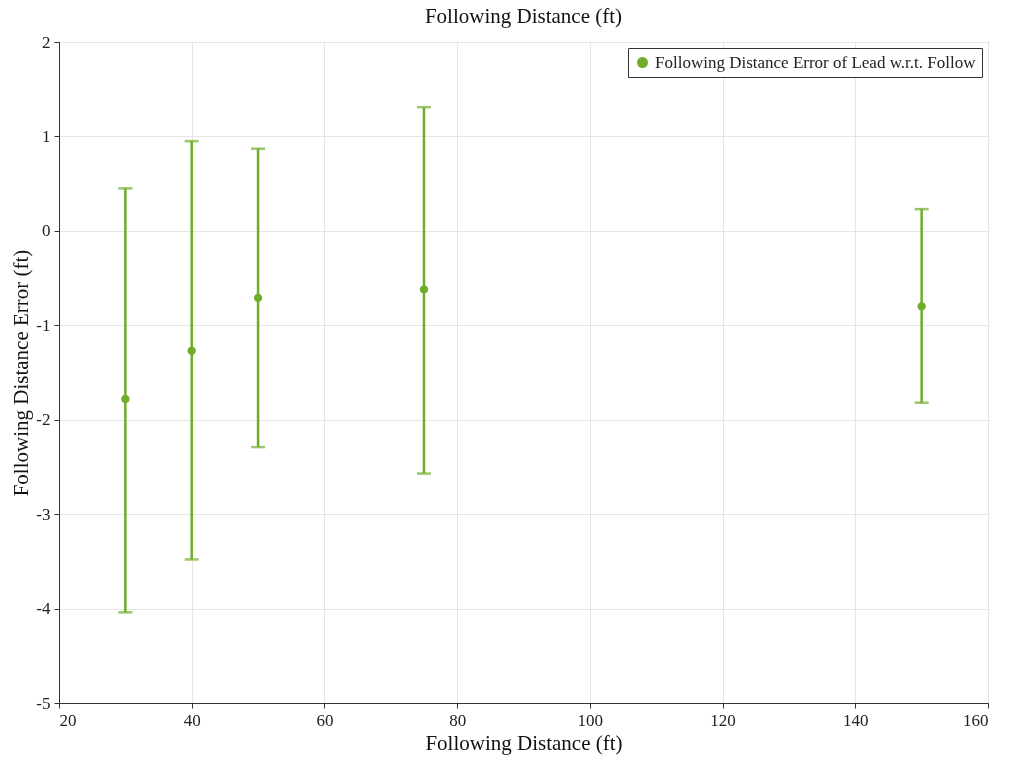 The height and width of the screenshot is (758, 1009). What do you see at coordinates (816, 62) in the screenshot?
I see `legend-label: Following Distance Error of Lead w.r.t. Follow` at bounding box center [816, 62].